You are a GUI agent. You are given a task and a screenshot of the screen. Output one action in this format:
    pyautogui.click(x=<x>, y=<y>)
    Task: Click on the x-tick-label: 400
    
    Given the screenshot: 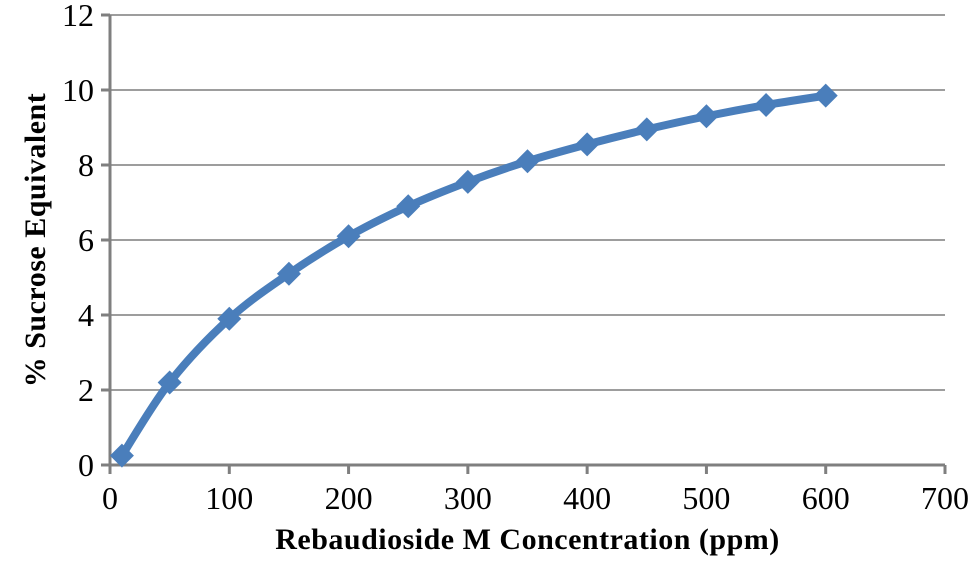 What is the action you would take?
    pyautogui.click(x=587, y=498)
    